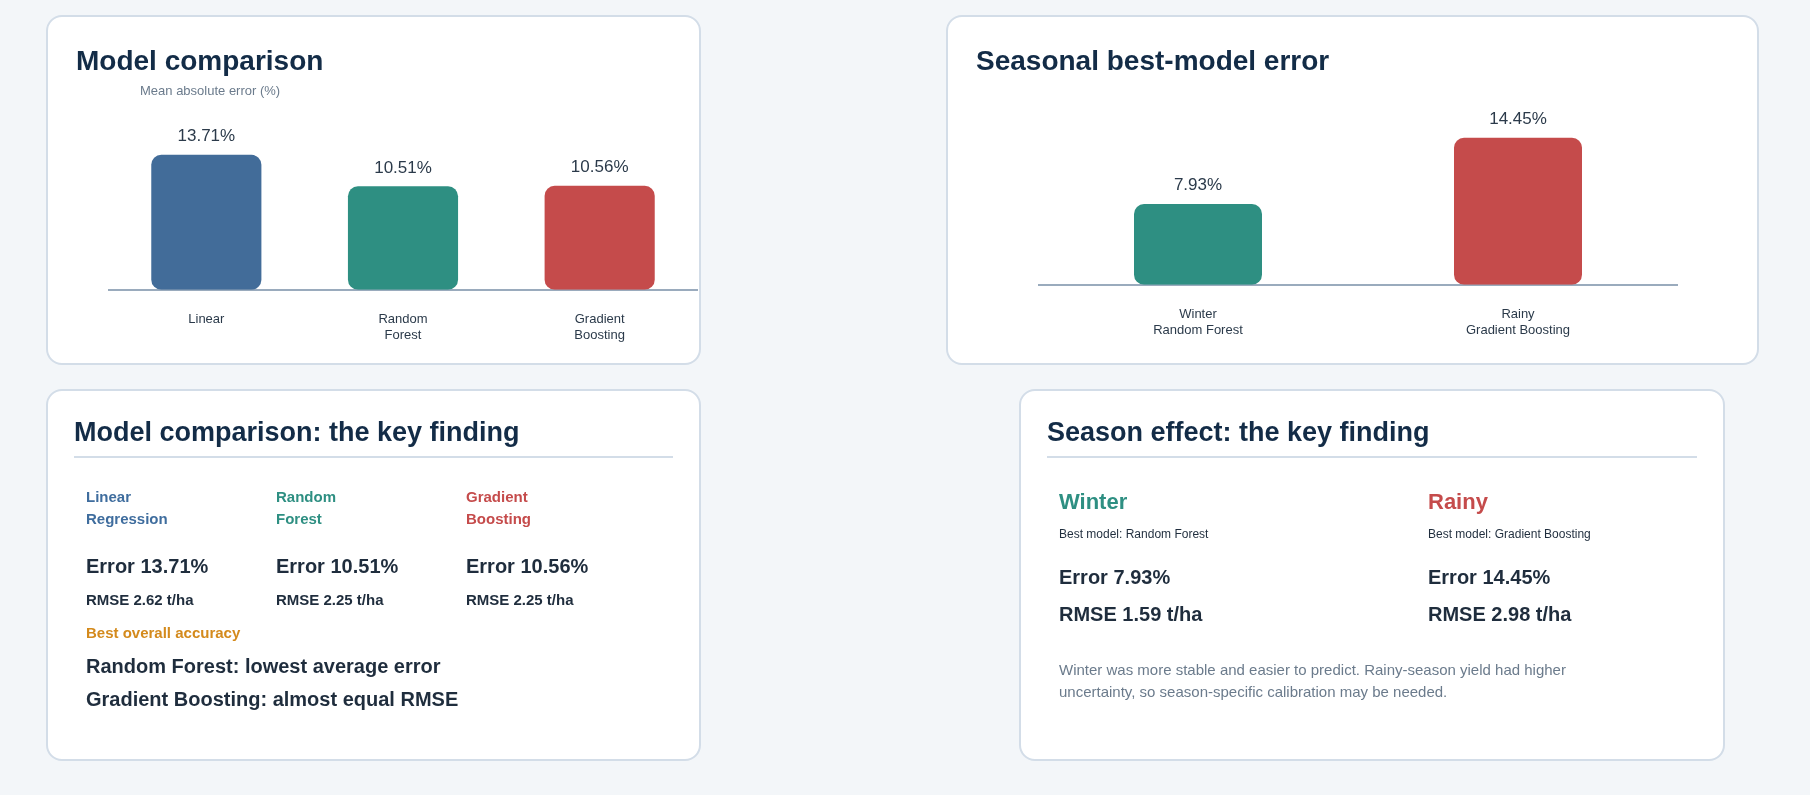 Image resolution: width=1810 pixels, height=795 pixels. Describe the element at coordinates (1153, 61) in the screenshot. I see `chart-title: Seasonal best-model error` at that location.